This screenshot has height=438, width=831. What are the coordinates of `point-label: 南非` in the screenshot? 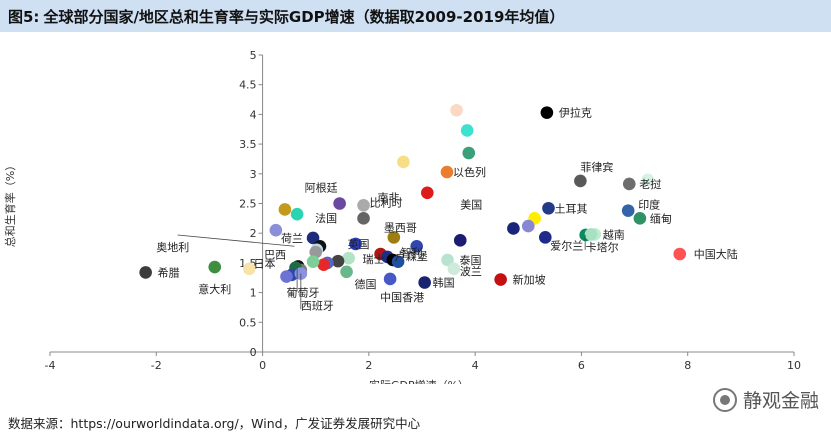 It's located at (389, 197).